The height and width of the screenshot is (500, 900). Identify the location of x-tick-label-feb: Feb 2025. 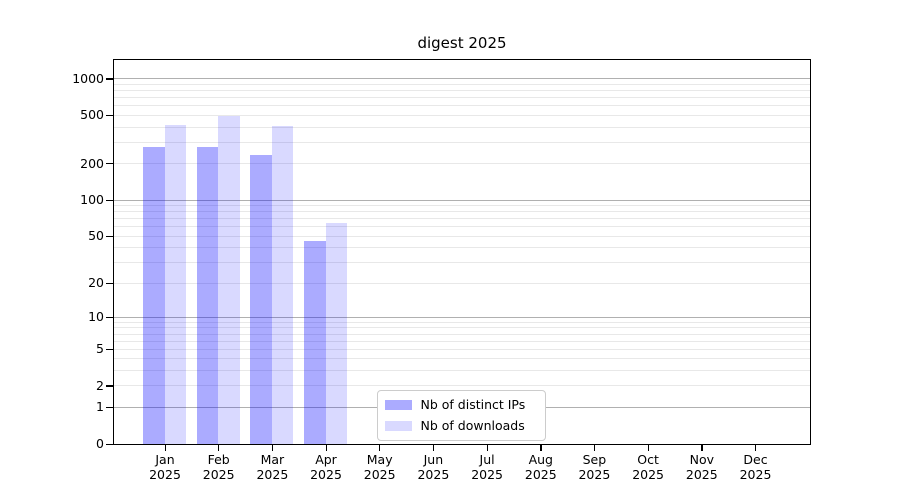
(218, 467).